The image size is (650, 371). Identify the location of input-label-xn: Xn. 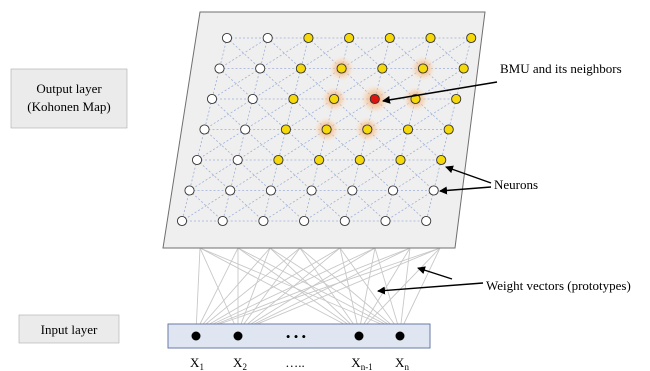
(402, 363).